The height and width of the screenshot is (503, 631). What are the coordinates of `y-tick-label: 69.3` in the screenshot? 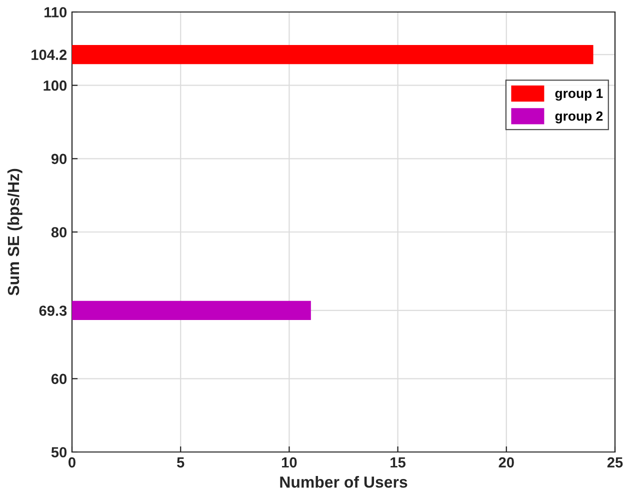 It's located at (53, 311).